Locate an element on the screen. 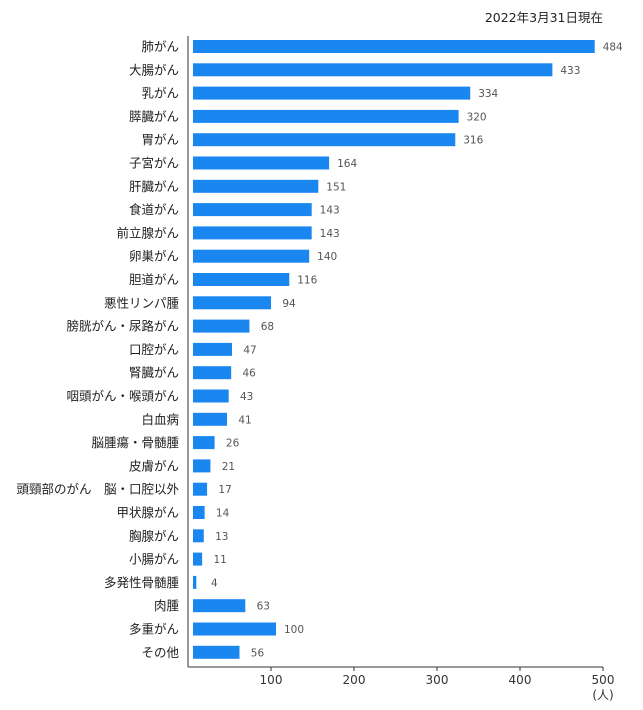 The image size is (643, 710). category-label: 腎臓がん is located at coordinates (154, 372).